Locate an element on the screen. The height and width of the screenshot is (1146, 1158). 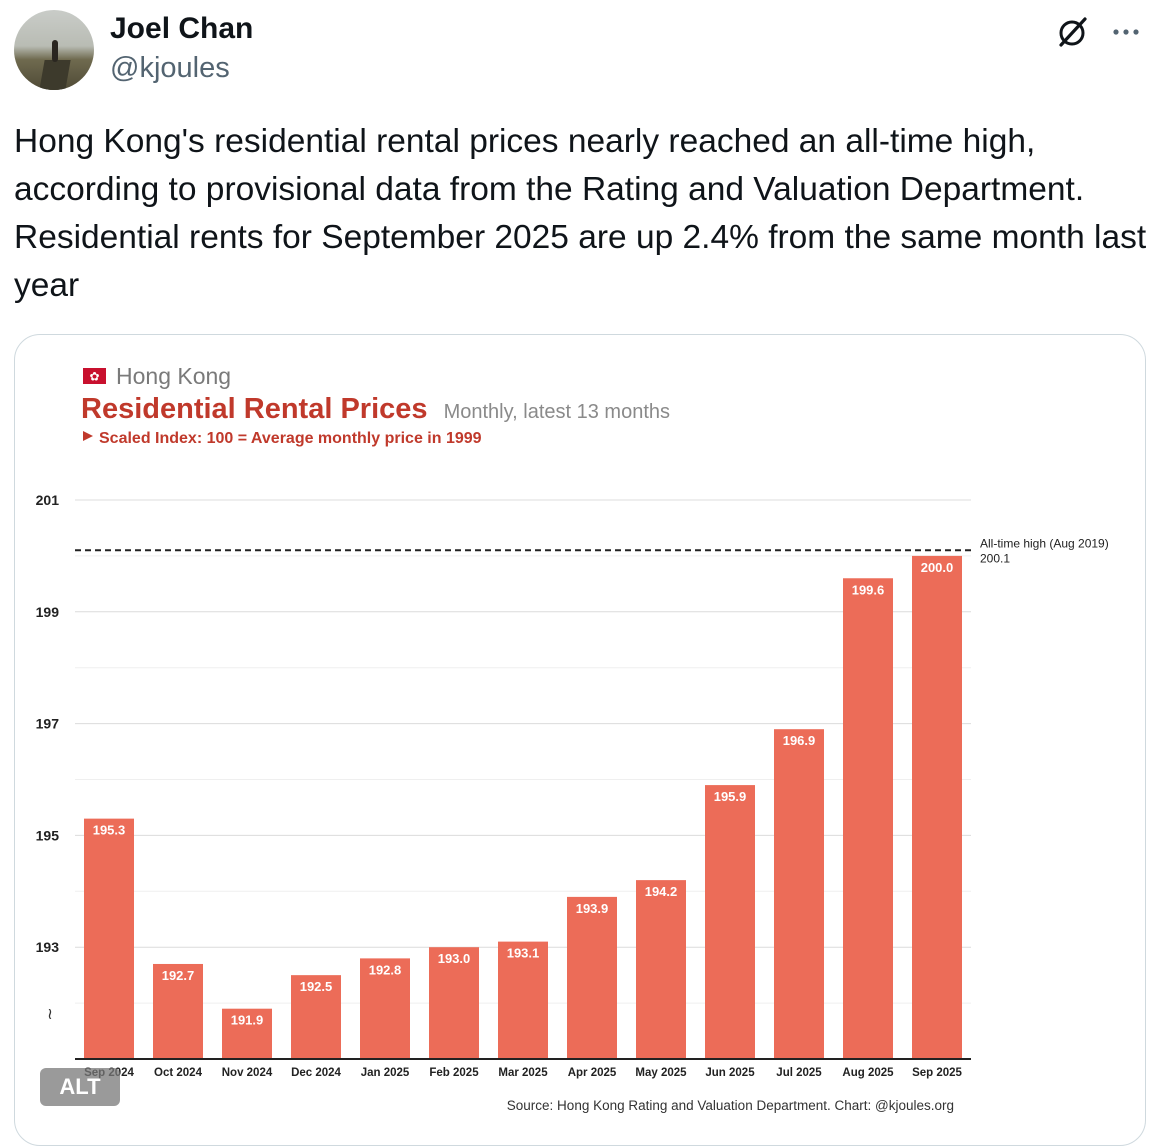
note-triangle-icon is located at coordinates (88, 436).